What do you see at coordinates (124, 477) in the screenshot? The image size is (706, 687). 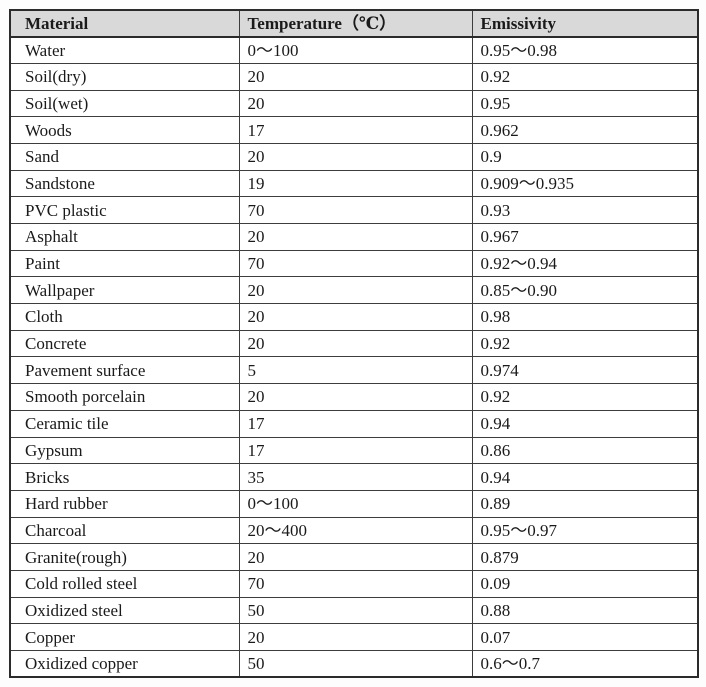 I see `cell-material: Bricks` at bounding box center [124, 477].